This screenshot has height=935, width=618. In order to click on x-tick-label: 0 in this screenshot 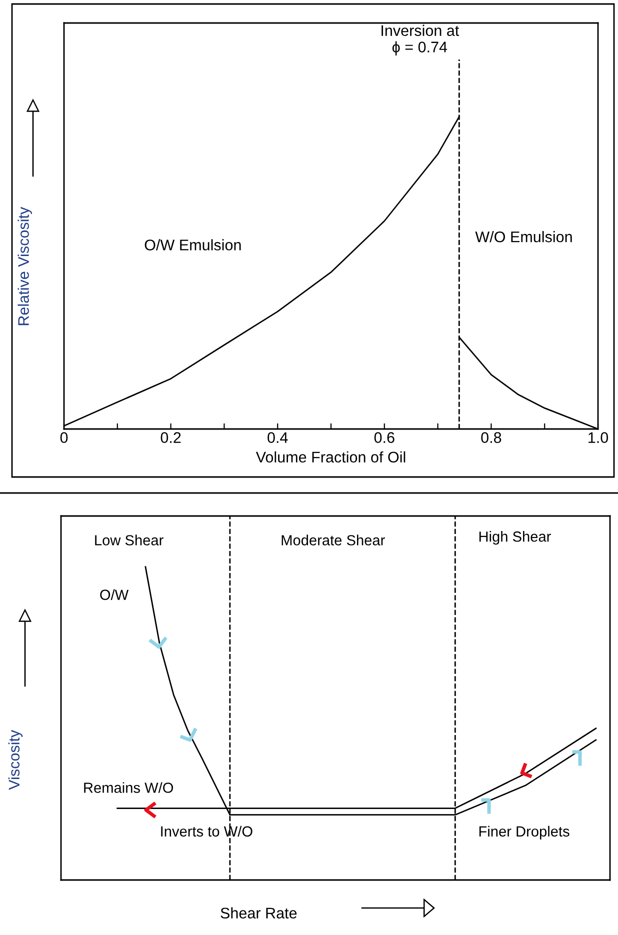, I will do `click(64, 437)`.